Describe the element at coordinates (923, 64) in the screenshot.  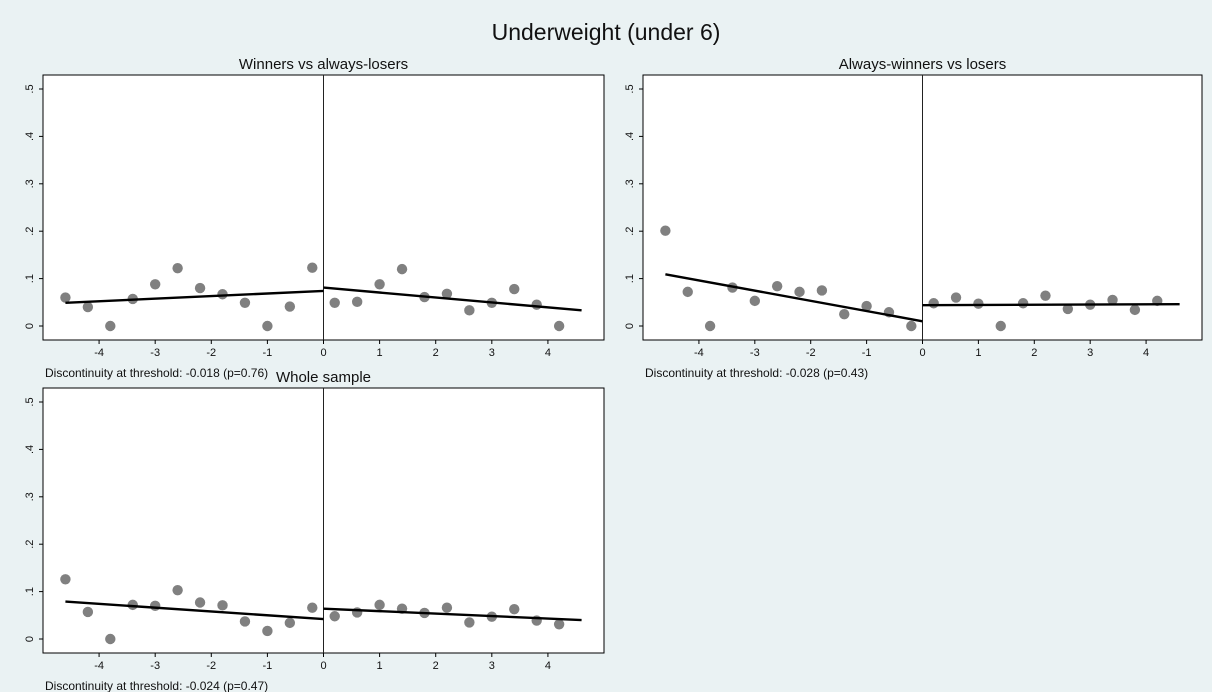
I see `panel-title: Always-winners vs losers` at that location.